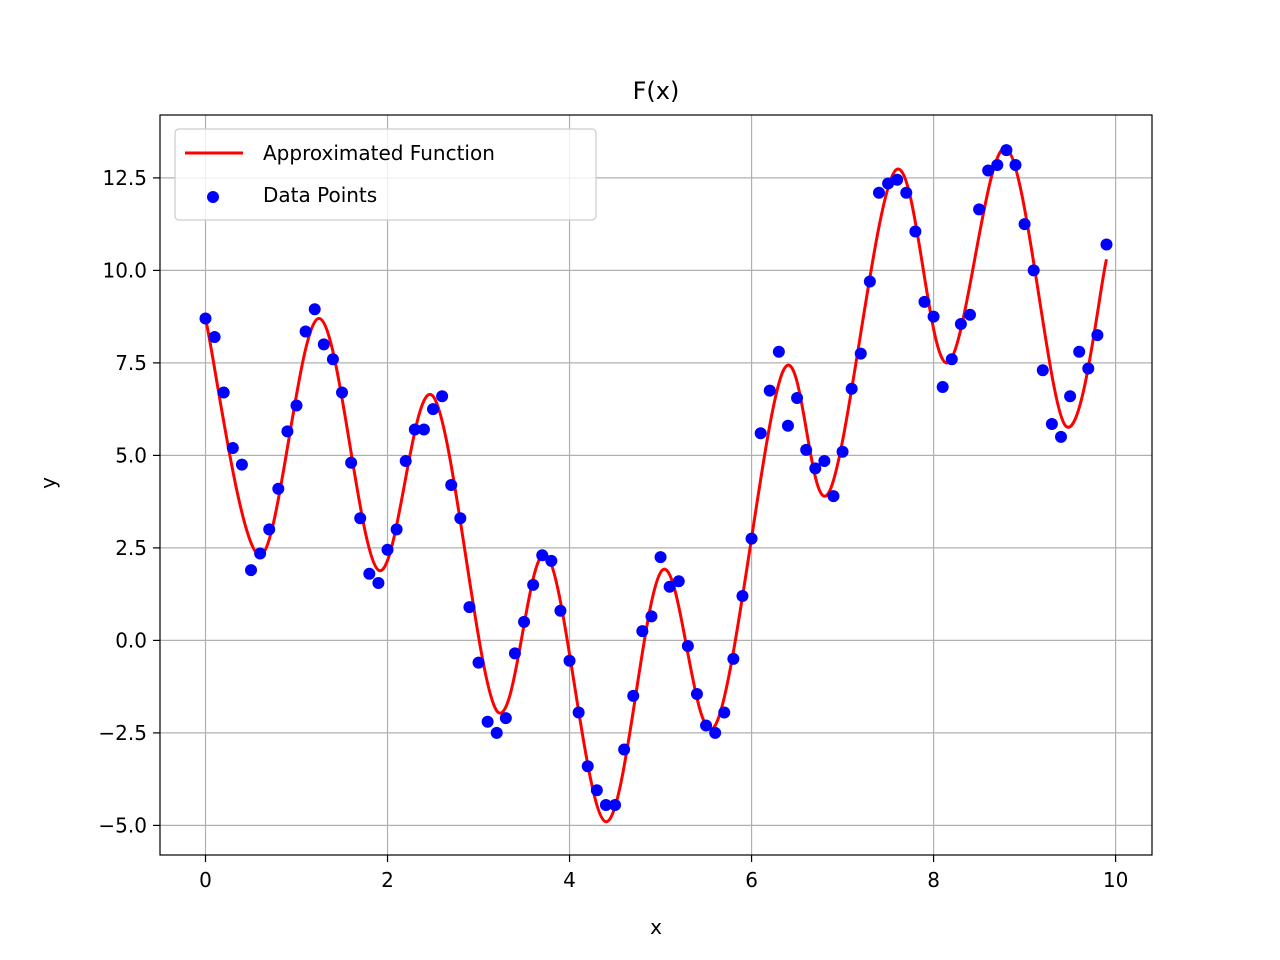 Image resolution: width=1280 pixels, height=960 pixels. What do you see at coordinates (131, 548) in the screenshot?
I see `y-tick-label-3: 2.5` at bounding box center [131, 548].